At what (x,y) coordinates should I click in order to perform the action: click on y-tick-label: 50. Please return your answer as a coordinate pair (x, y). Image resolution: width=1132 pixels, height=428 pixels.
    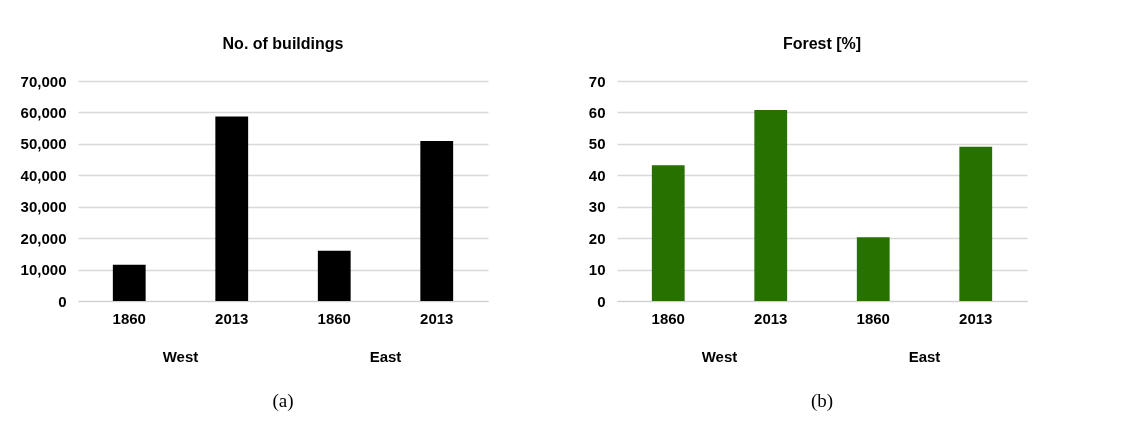
    Looking at the image, I should click on (597, 144).